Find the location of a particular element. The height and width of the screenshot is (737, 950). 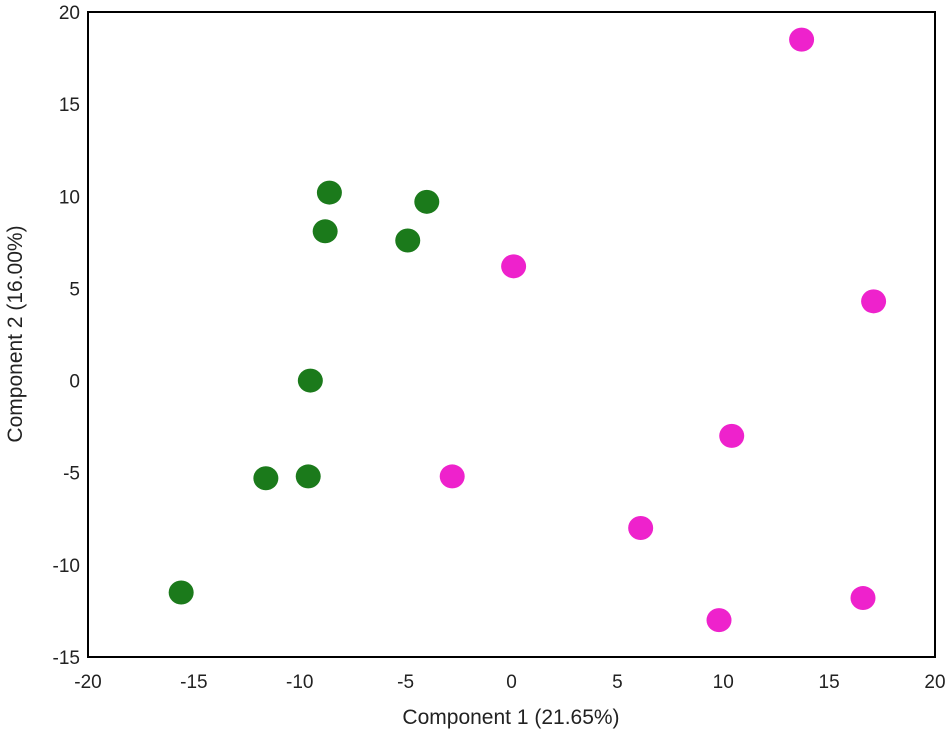

x-tick-label: -20 is located at coordinates (87, 682).